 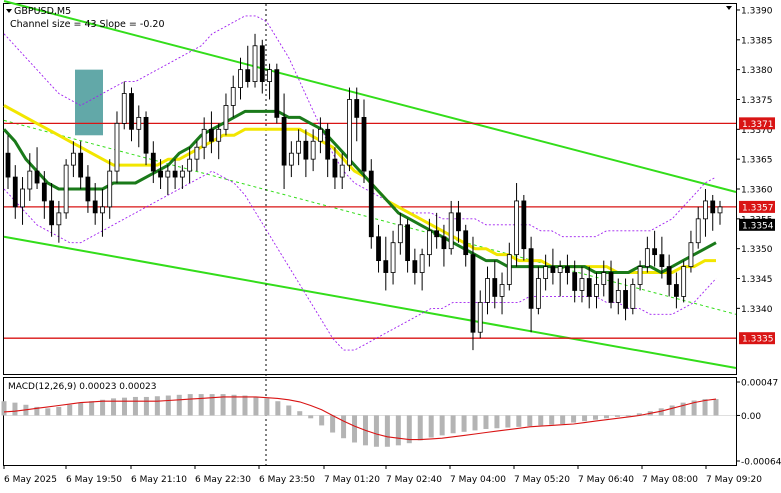 What do you see at coordinates (360, 418) in the screenshot?
I see `macd-signal-line` at bounding box center [360, 418].